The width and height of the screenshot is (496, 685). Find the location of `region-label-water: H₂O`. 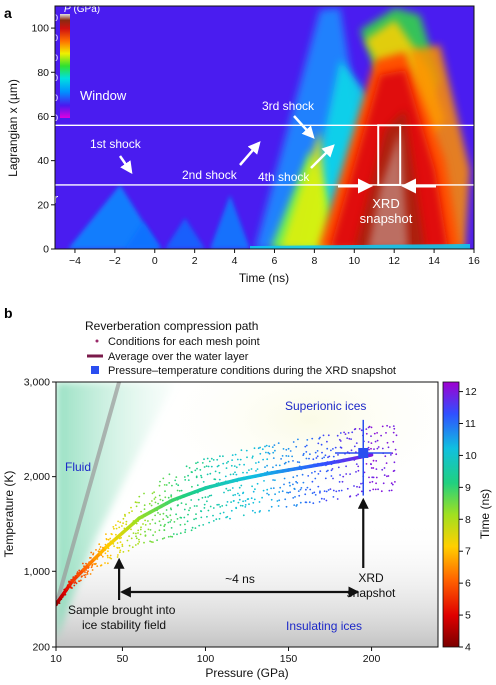

region-label-water: H₂O is located at coordinates (35, 158).